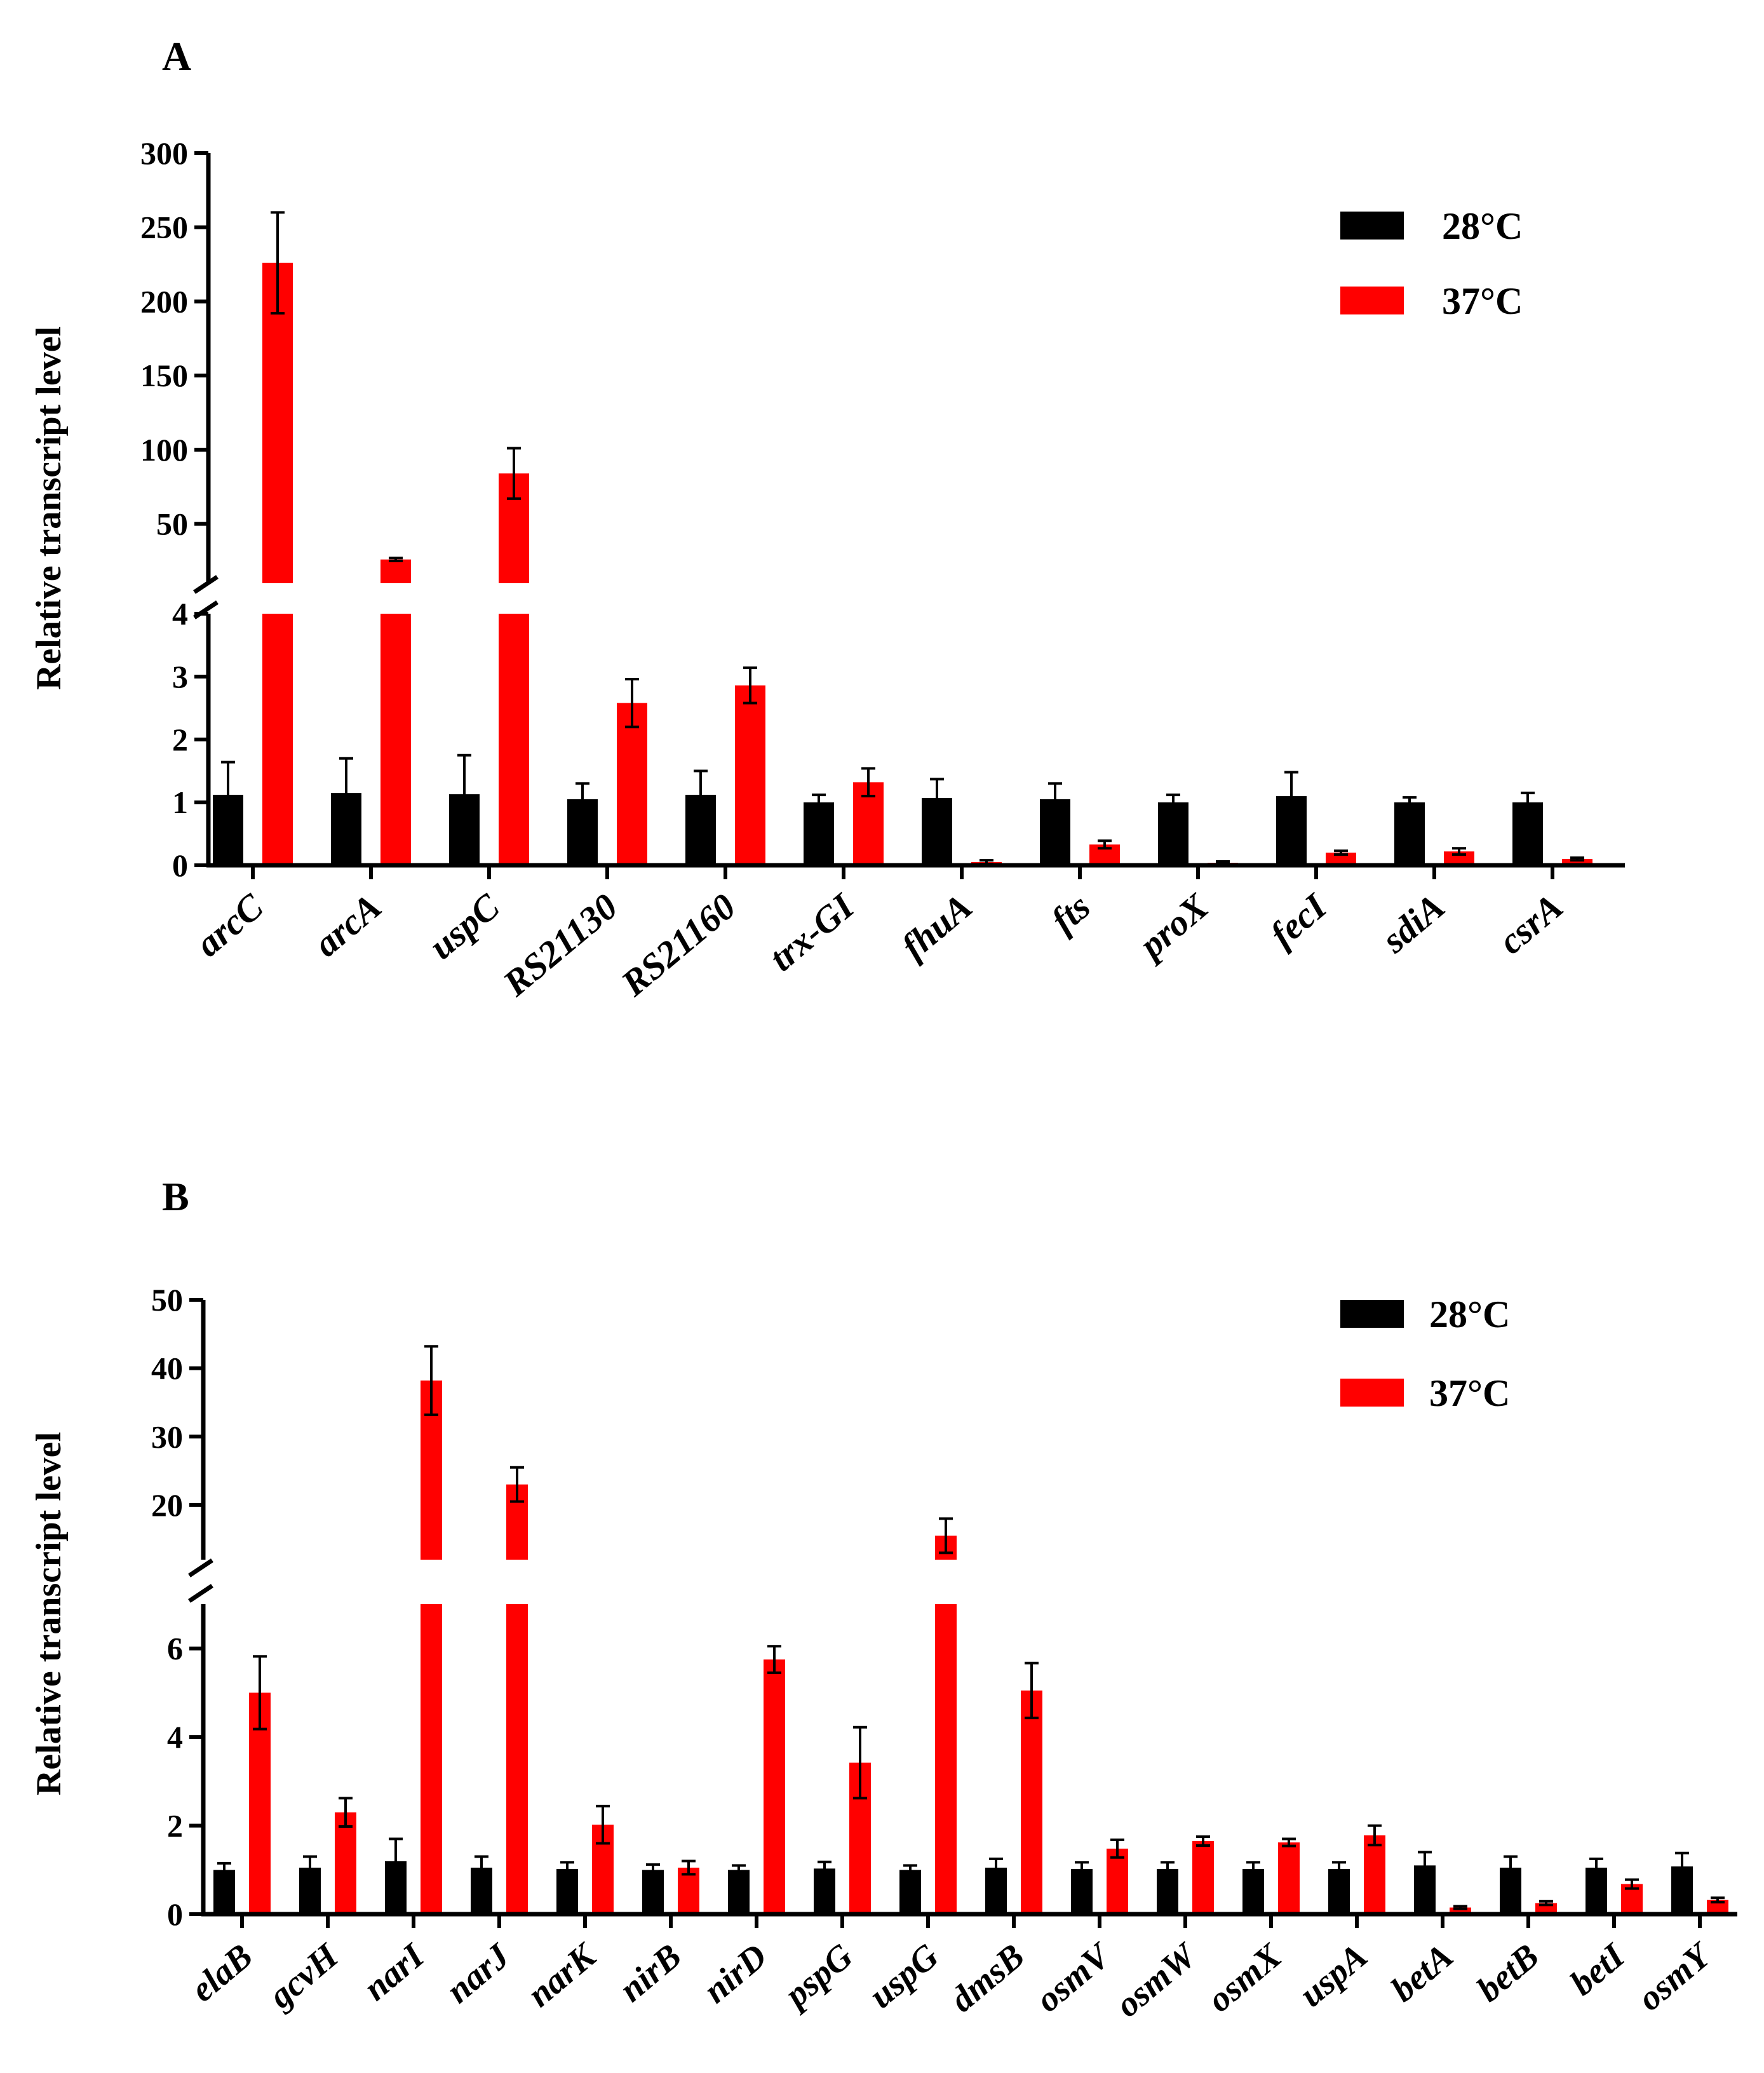  I want to click on bar-37c-csrA, so click(1577, 862).